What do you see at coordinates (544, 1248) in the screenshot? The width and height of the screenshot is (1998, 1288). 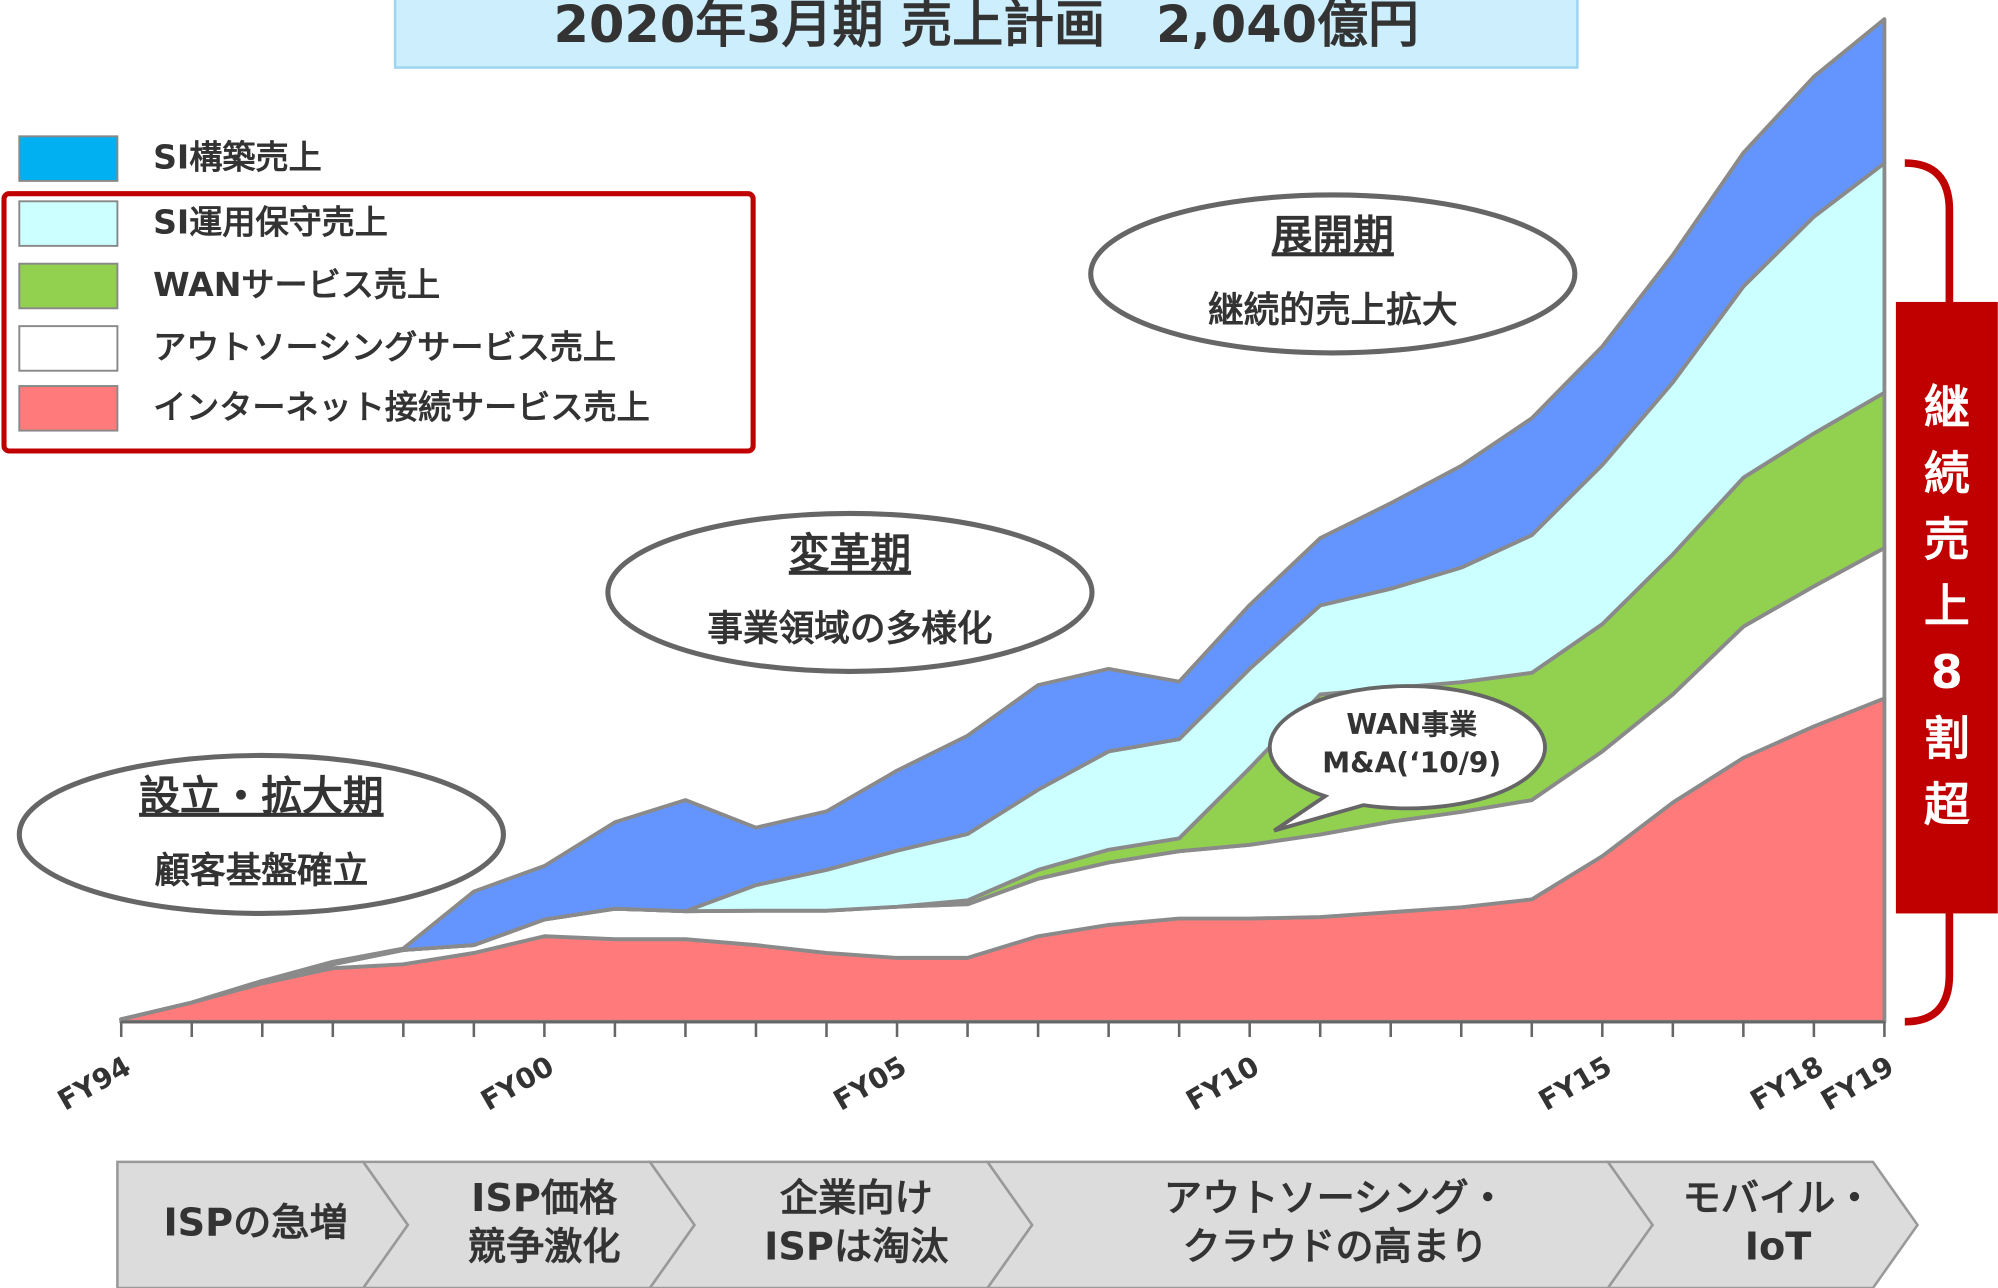 I see `timeline-text: 競争激化` at bounding box center [544, 1248].